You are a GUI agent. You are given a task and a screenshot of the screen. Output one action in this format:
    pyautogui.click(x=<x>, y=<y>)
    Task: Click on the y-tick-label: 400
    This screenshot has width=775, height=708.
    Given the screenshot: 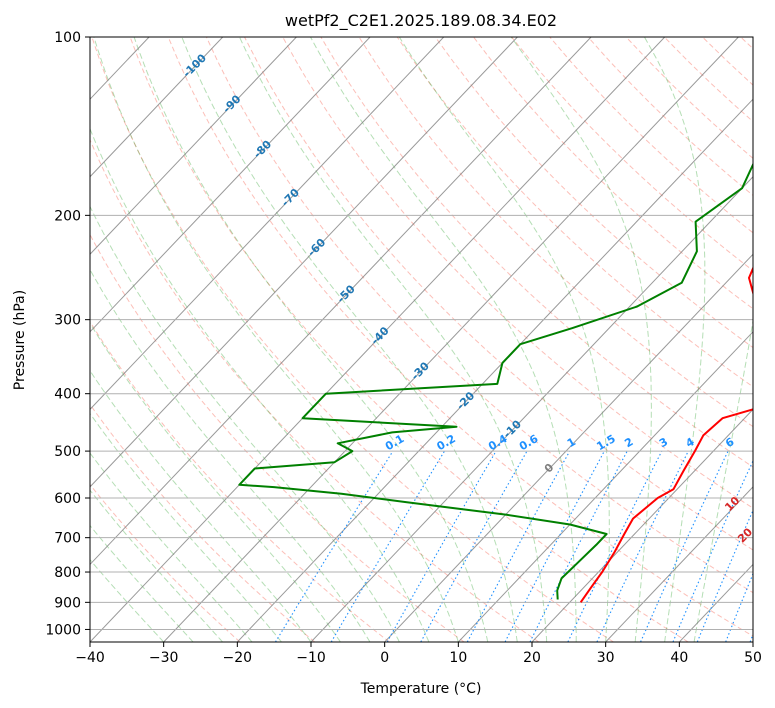 What is the action you would take?
    pyautogui.click(x=67, y=395)
    